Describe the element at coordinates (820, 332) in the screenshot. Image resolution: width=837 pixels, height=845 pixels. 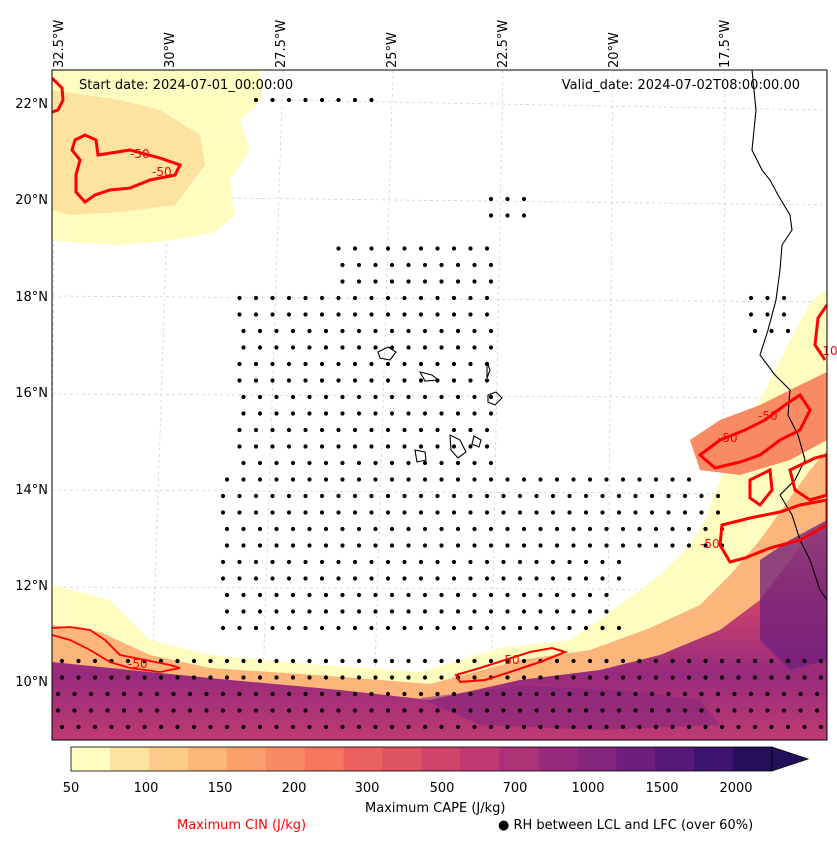
I see `cin-contour-ne-edge` at that location.